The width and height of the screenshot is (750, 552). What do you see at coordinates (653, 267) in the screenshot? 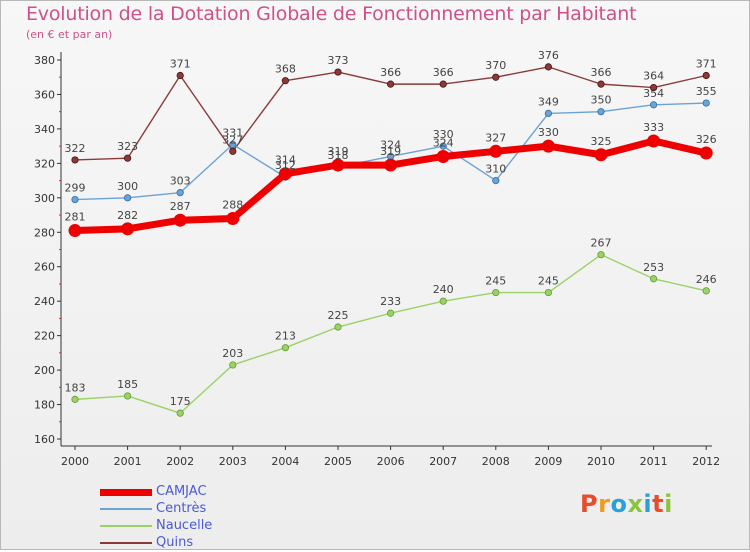
I see `data-label-naucelle: 253` at bounding box center [653, 267].